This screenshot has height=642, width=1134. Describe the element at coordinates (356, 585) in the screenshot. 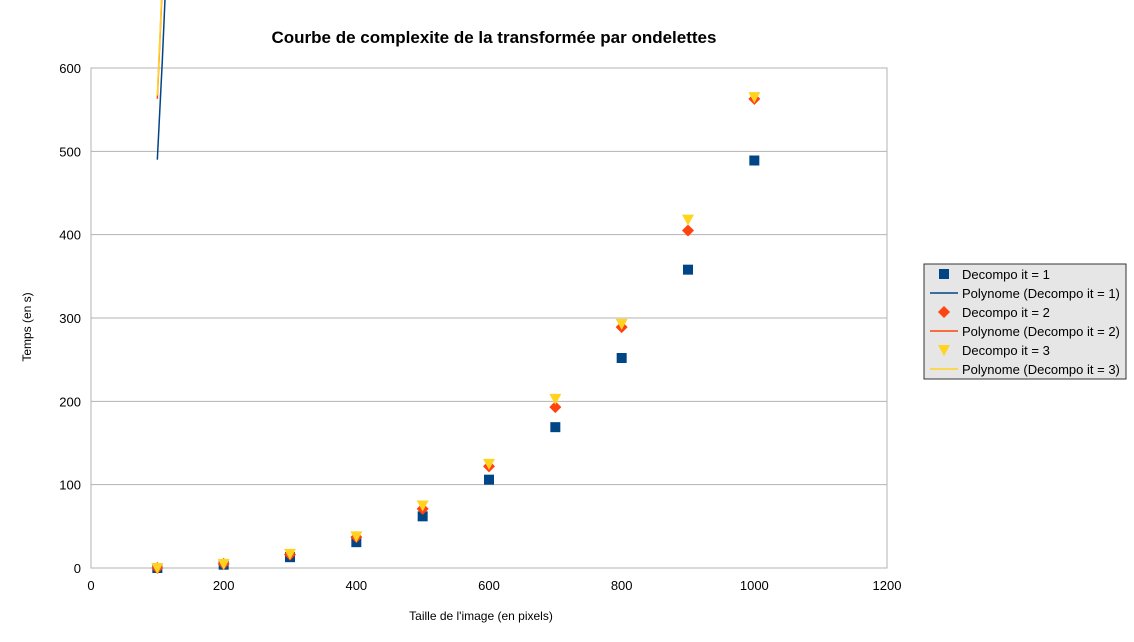

I see `x-tick-label: 400` at that location.